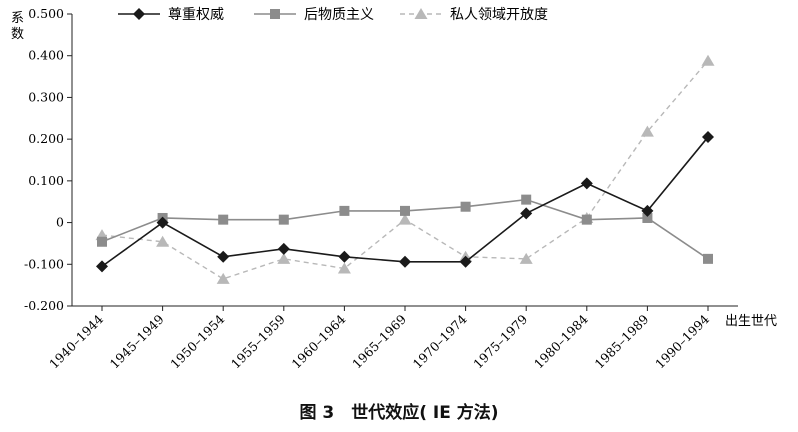  What do you see at coordinates (499, 15) in the screenshot?
I see `legend-label: 私人领域开放度` at bounding box center [499, 15].